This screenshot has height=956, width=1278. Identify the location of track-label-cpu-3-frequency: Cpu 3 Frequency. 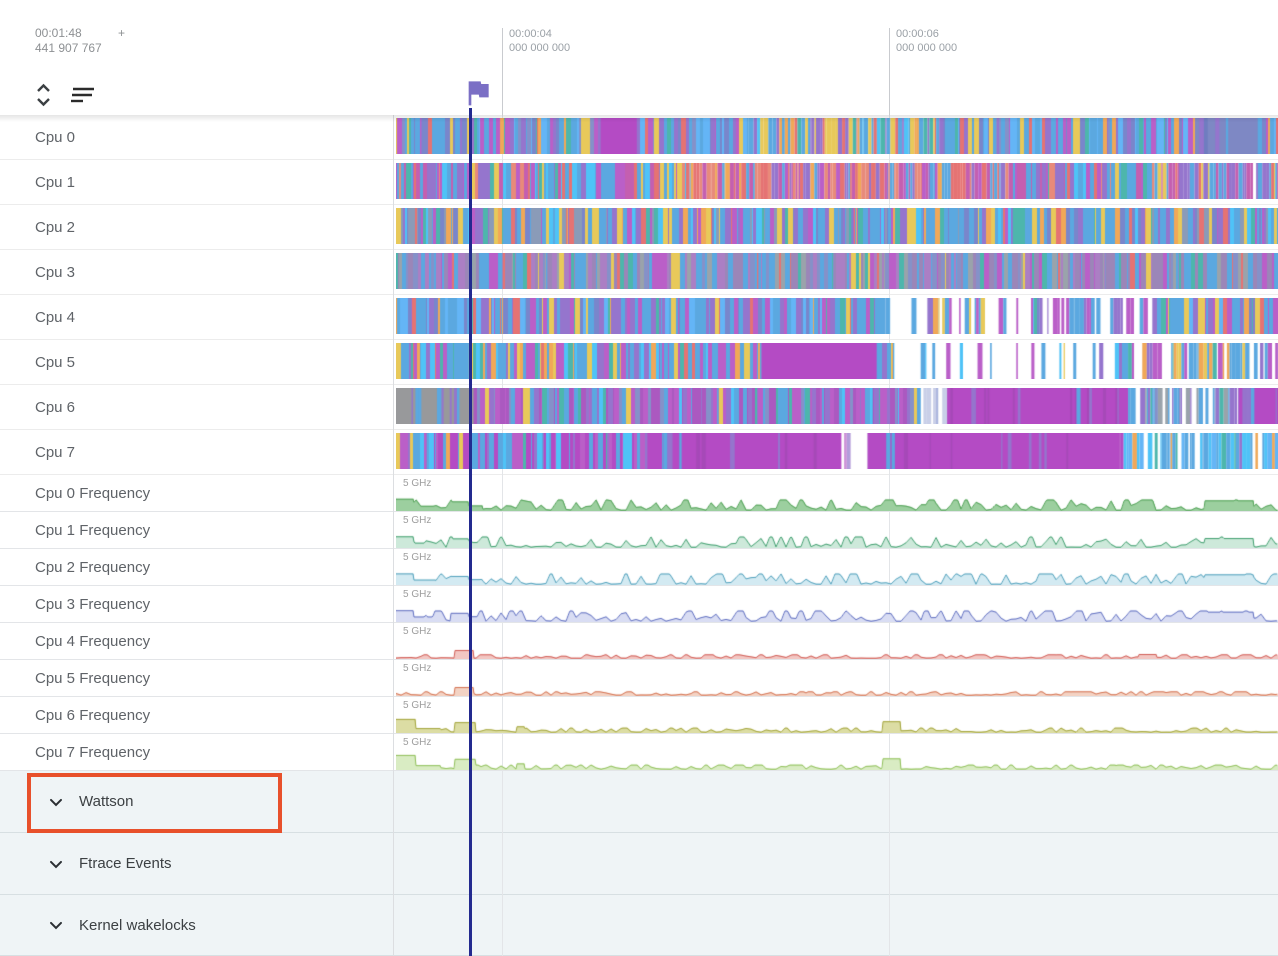
(196, 604).